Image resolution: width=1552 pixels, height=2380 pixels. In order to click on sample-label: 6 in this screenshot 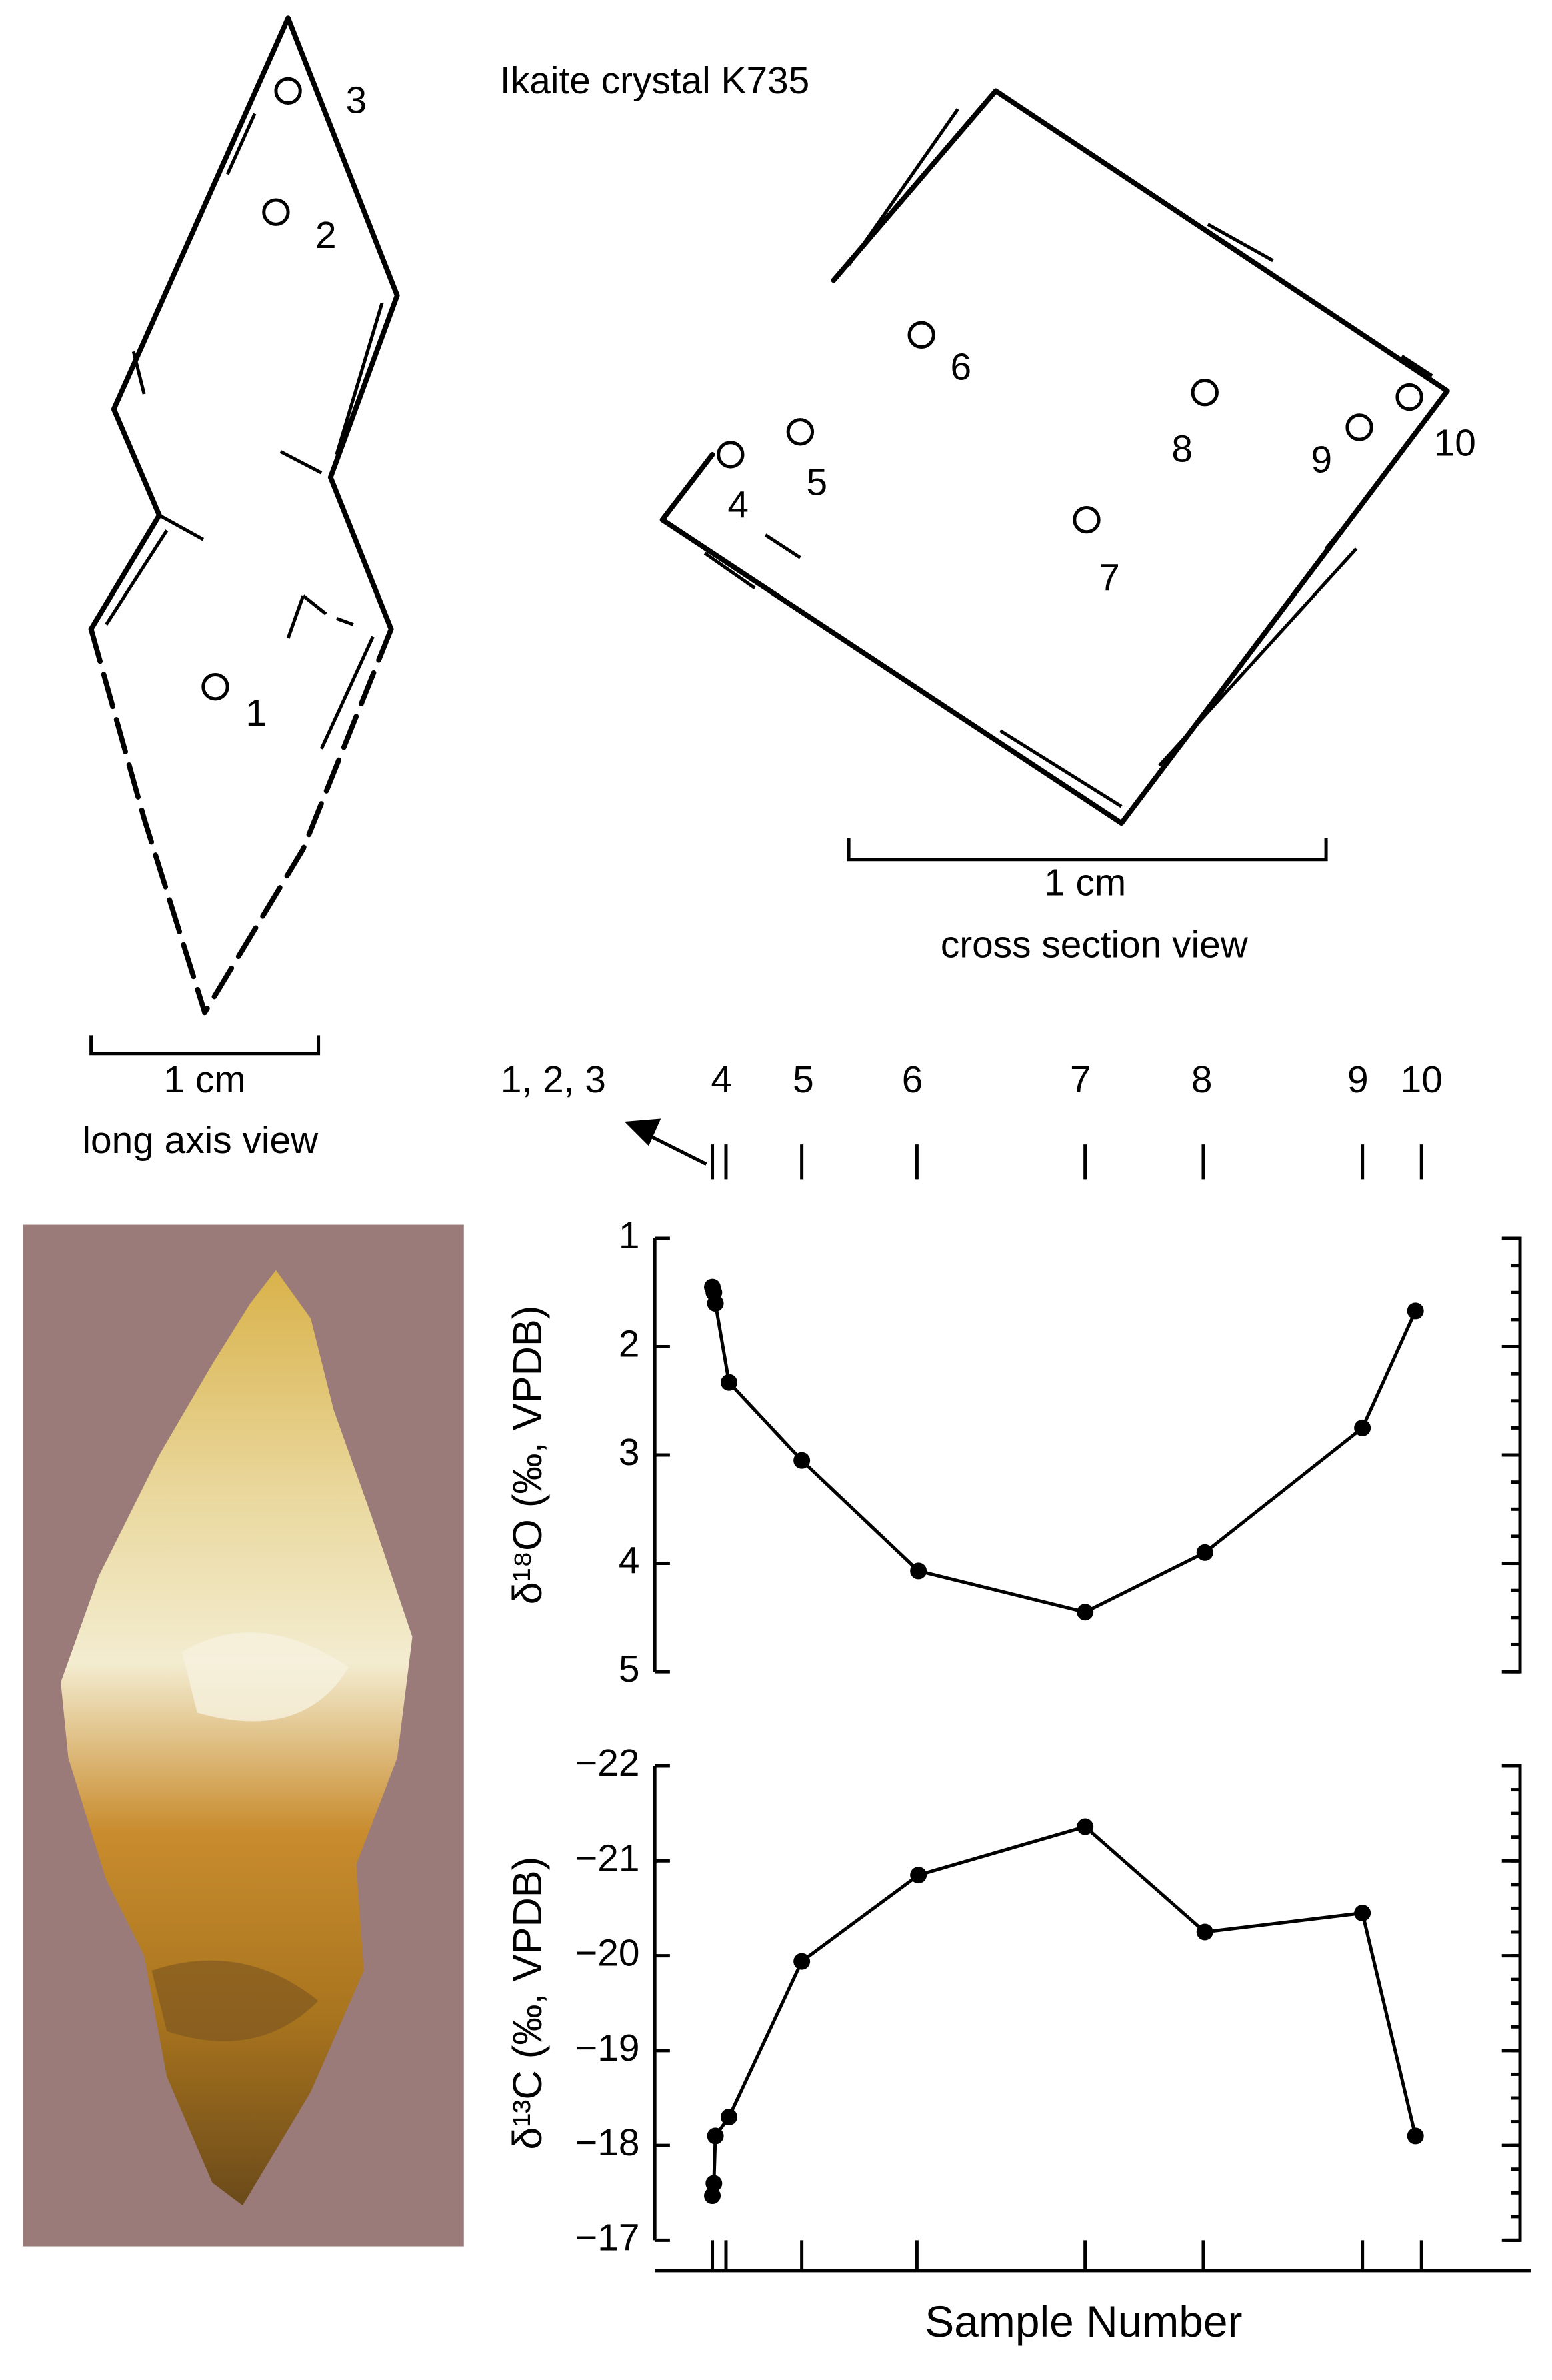, I will do `click(960, 368)`.